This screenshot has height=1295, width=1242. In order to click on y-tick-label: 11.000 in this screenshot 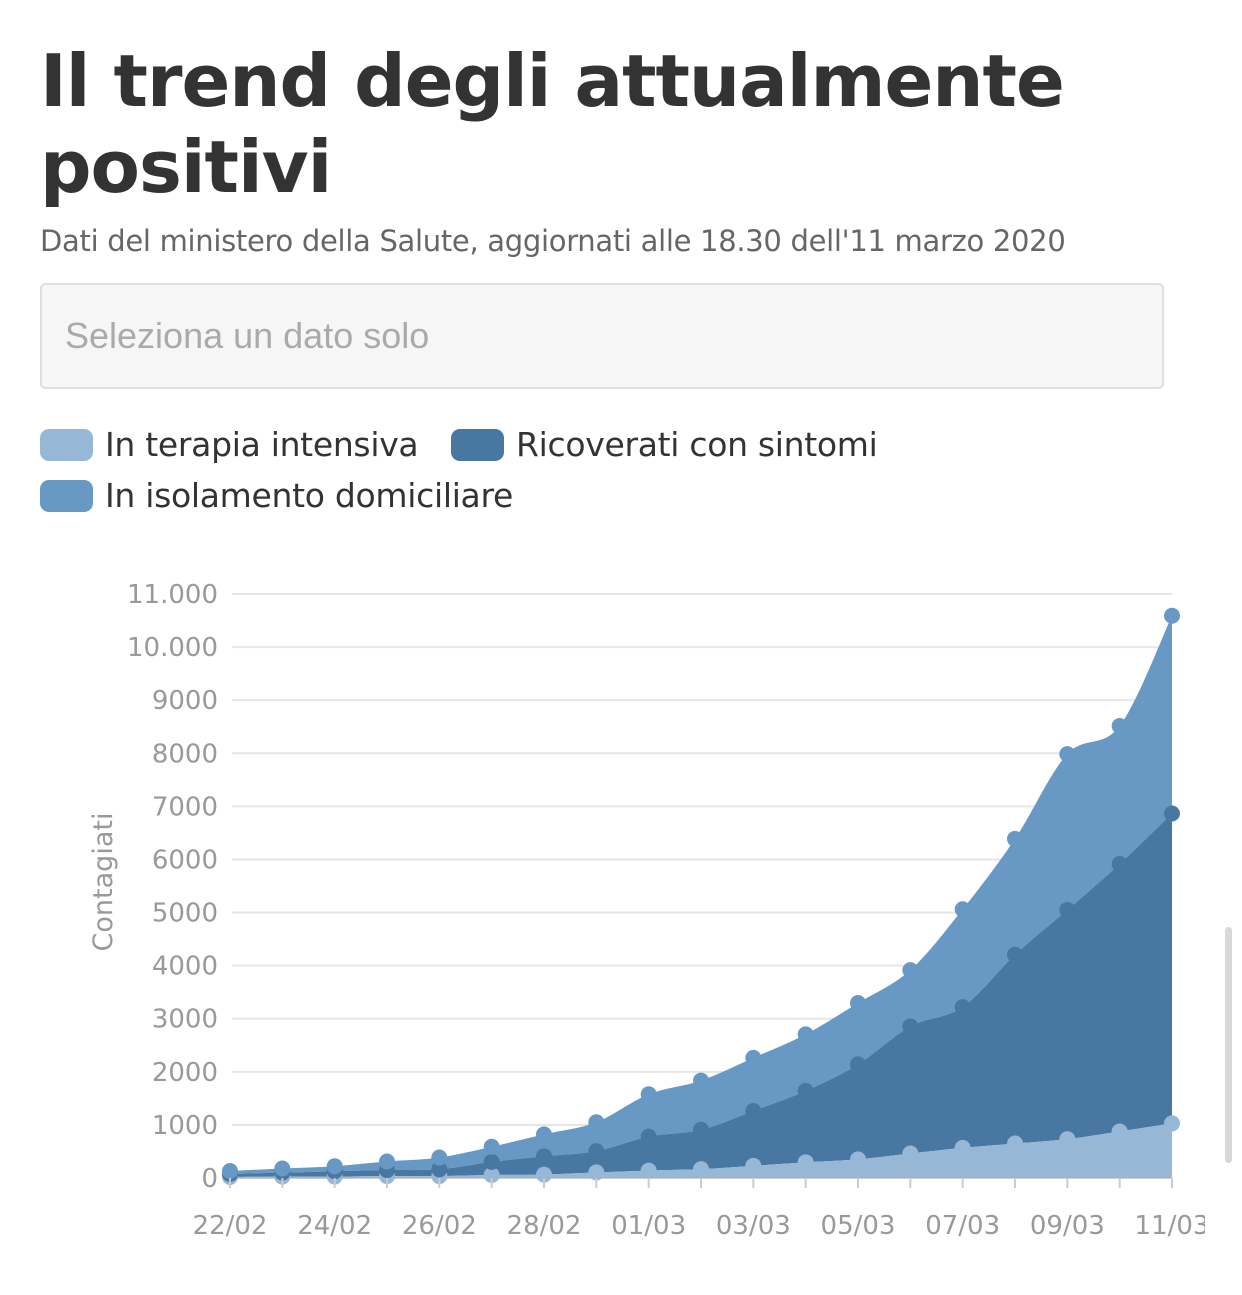, I will do `click(172, 595)`.